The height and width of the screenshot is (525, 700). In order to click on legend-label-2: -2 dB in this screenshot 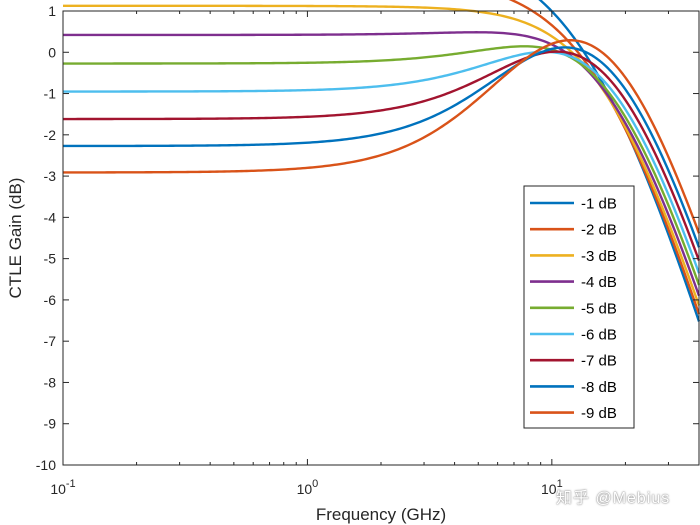, I will do `click(599, 230)`.